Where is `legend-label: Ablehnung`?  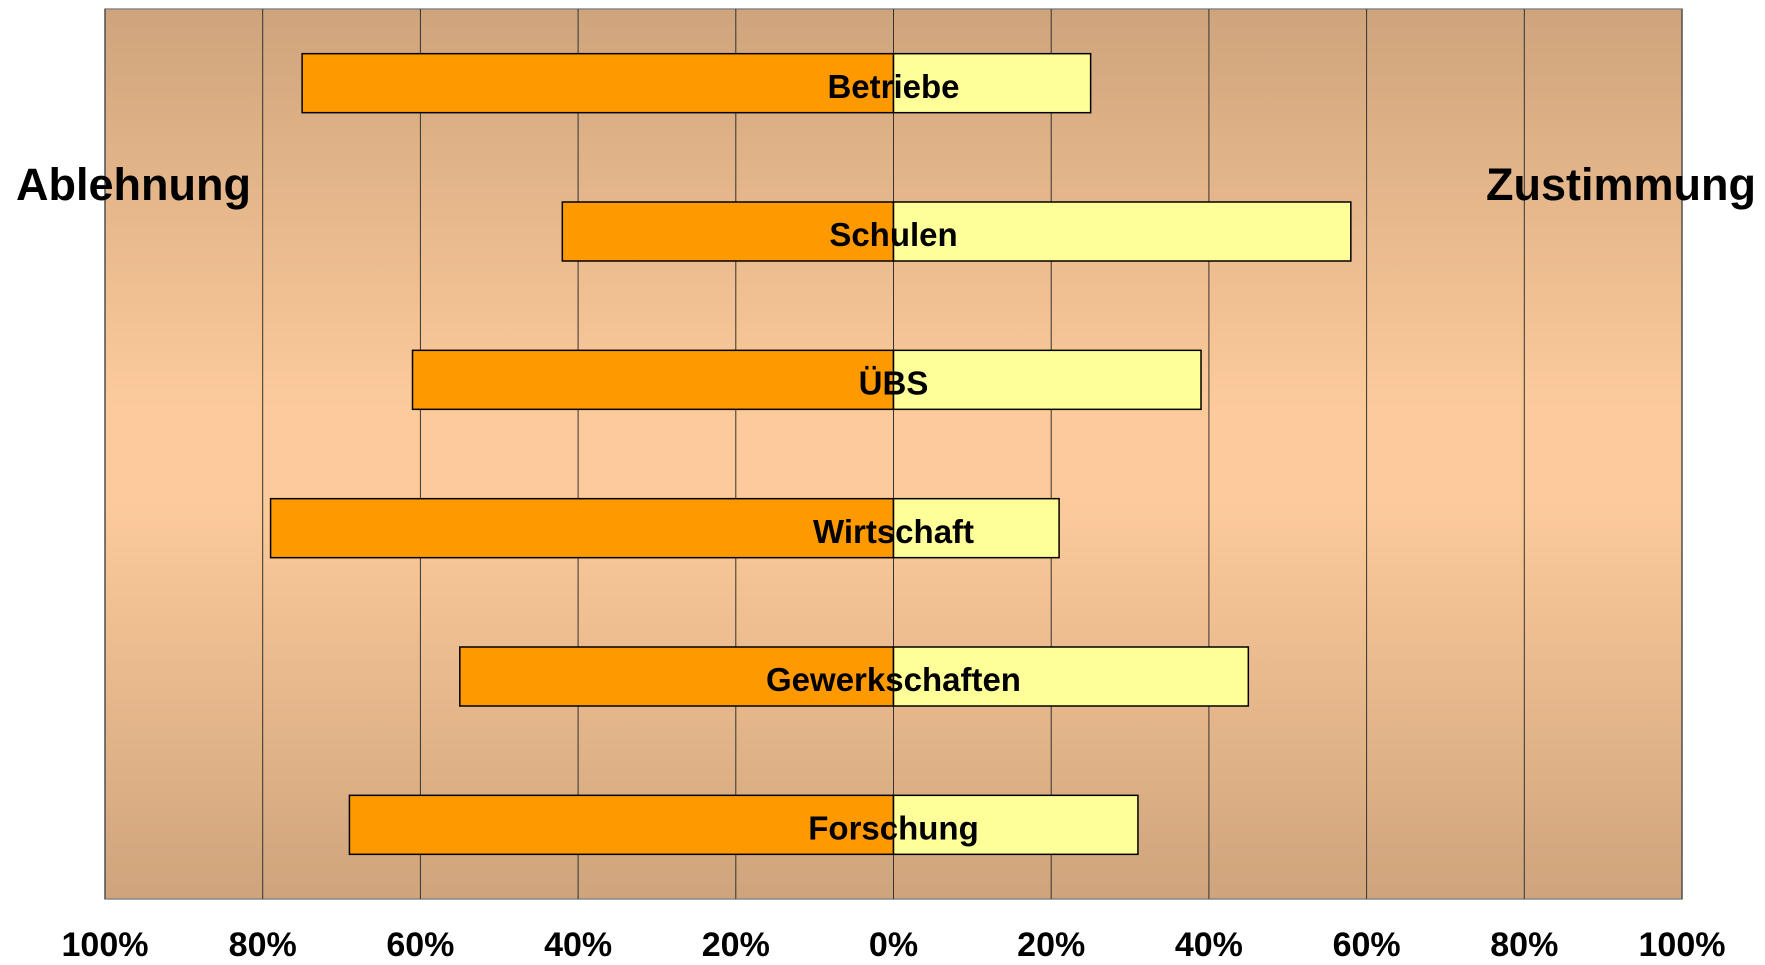 legend-label: Ablehnung is located at coordinates (133, 184).